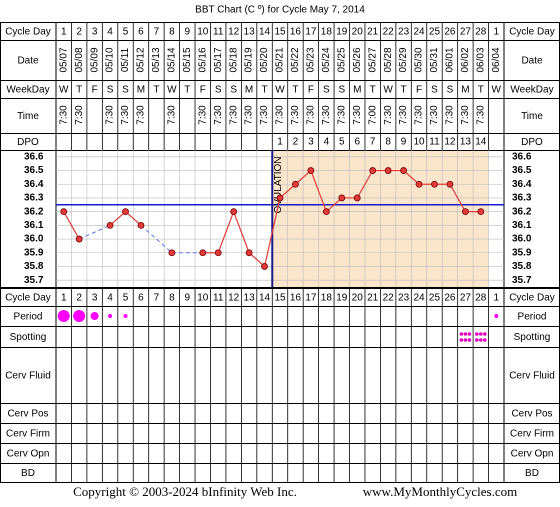  Describe the element at coordinates (532, 337) in the screenshot. I see `row-label: Spotting` at that location.